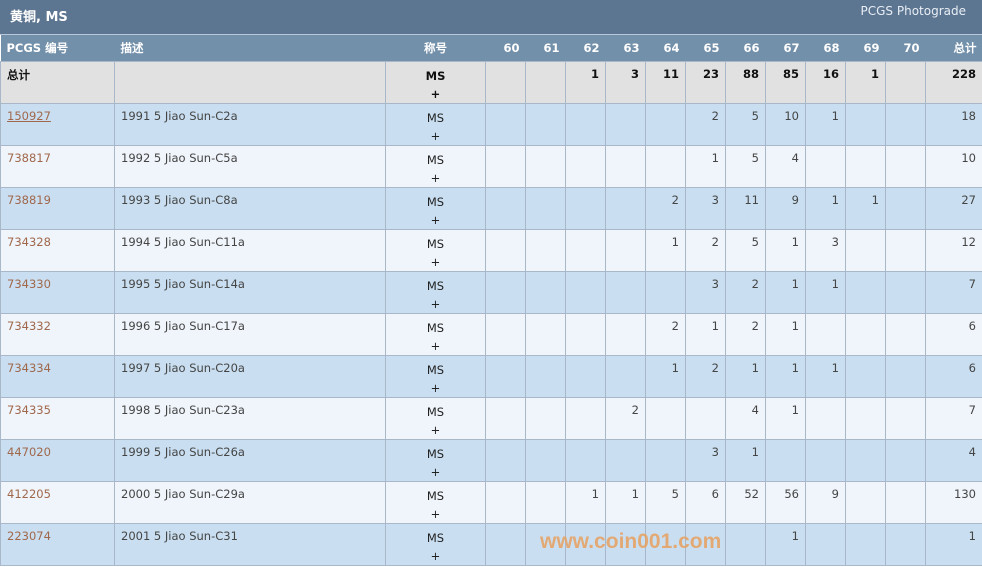 The image size is (982, 567). What do you see at coordinates (585, 502) in the screenshot?
I see `grade-count-62: 1` at bounding box center [585, 502].